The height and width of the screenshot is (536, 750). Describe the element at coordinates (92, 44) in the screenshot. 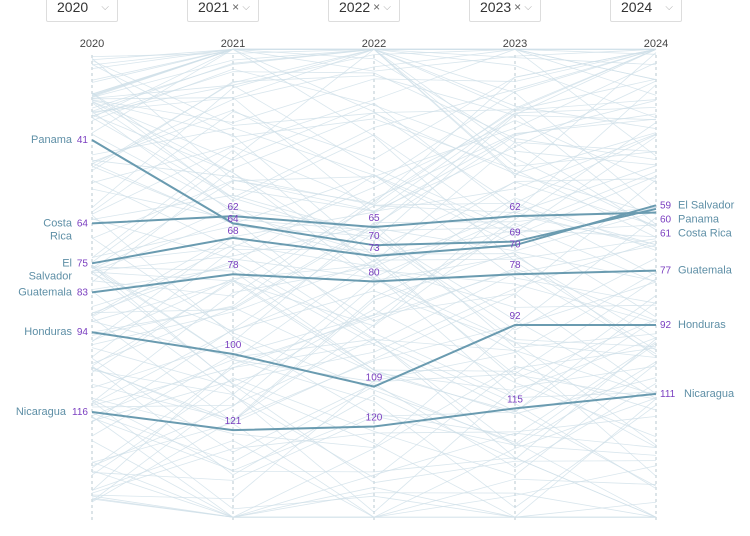

I see `axis-label-2020: 2020` at that location.